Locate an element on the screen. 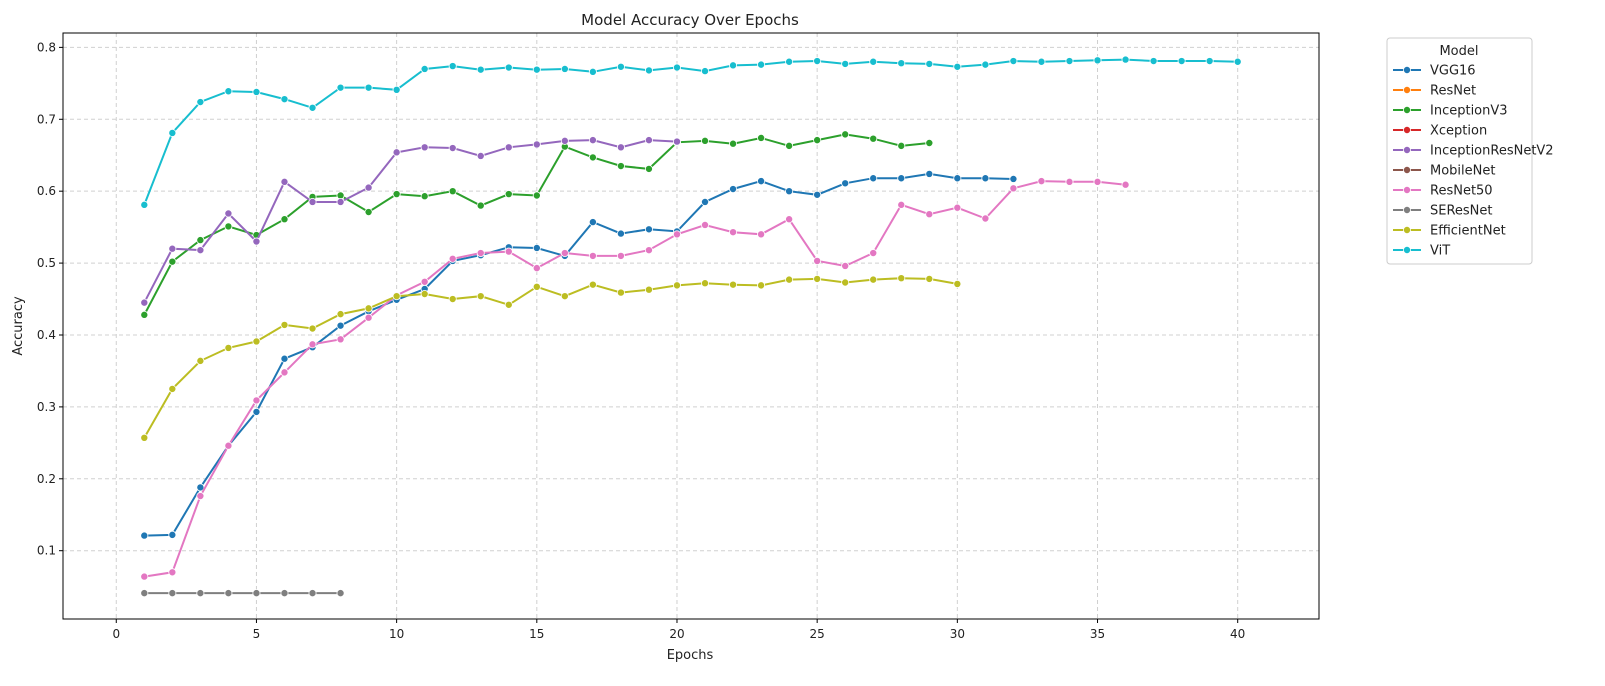 The height and width of the screenshot is (686, 1605). x-tick-label: 40 is located at coordinates (1237, 634).